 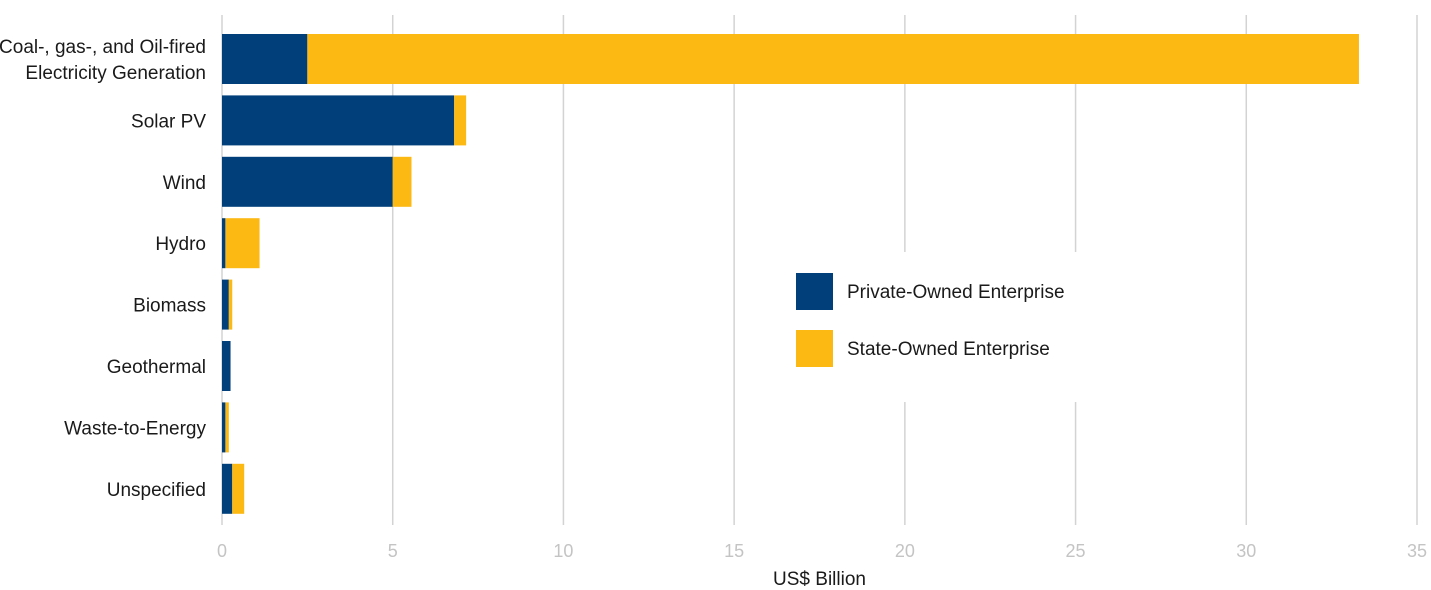 What do you see at coordinates (948, 349) in the screenshot?
I see `legend-label-state: State-Owned Enterprise` at bounding box center [948, 349].